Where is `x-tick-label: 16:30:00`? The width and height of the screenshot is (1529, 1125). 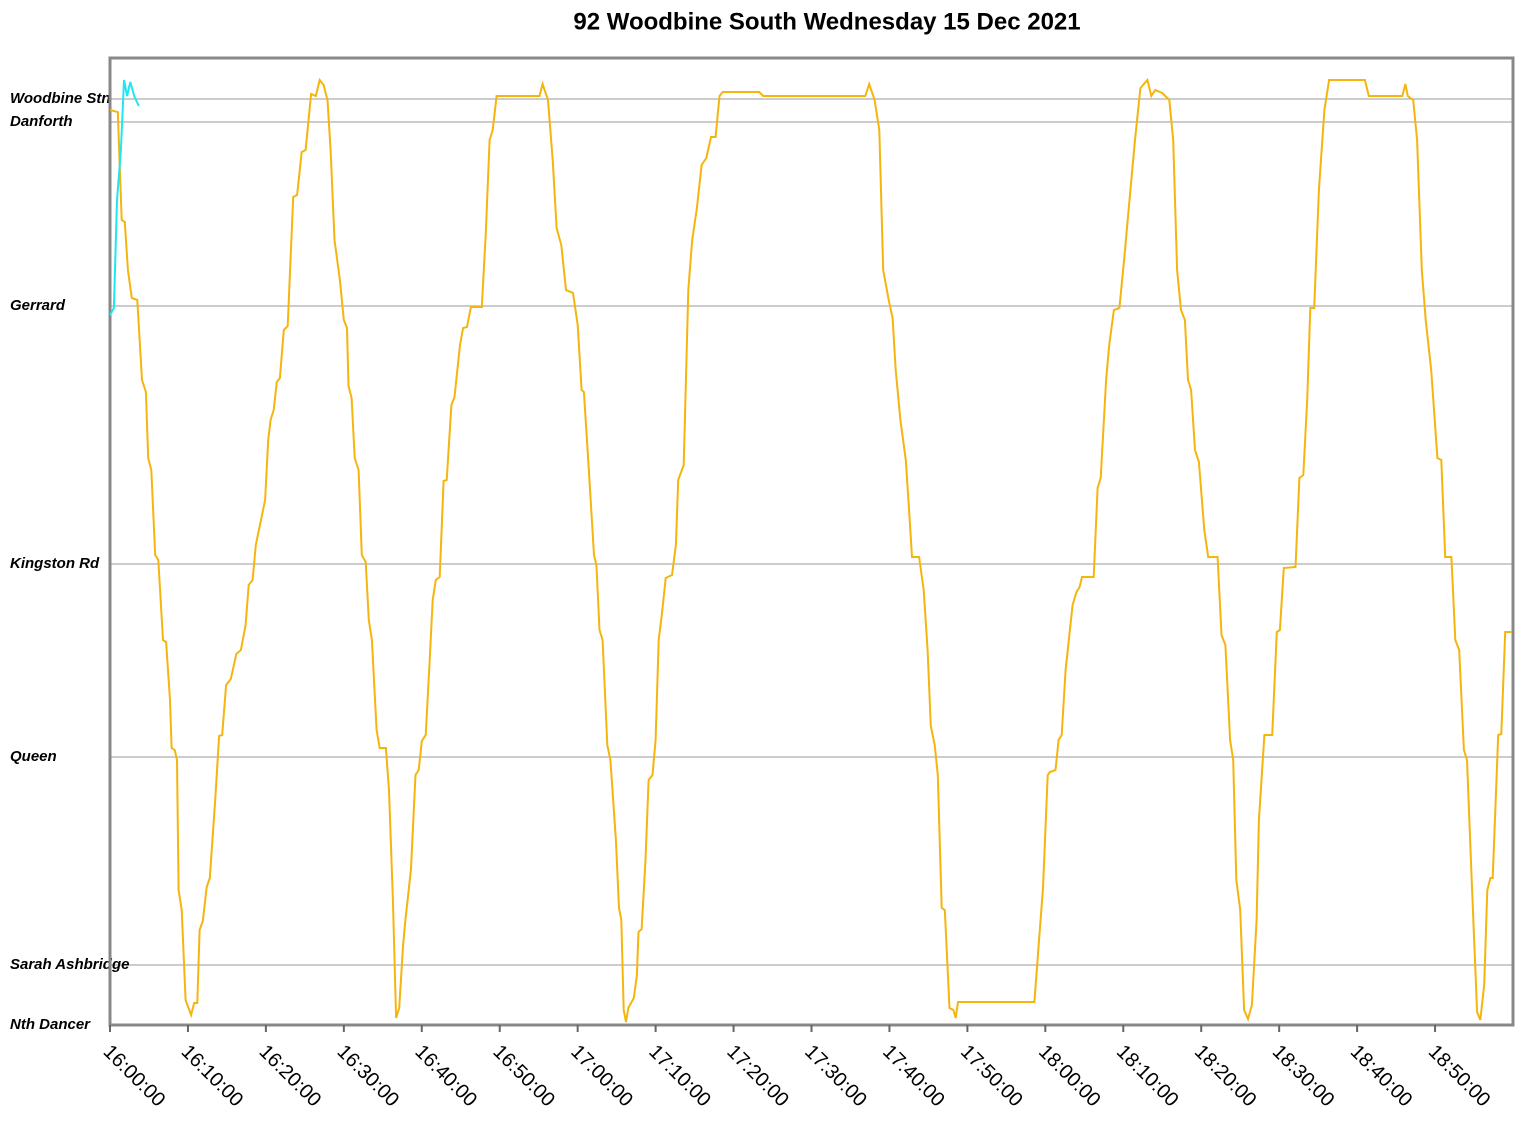 x-tick-label: 16:30:00 is located at coordinates (368, 1076).